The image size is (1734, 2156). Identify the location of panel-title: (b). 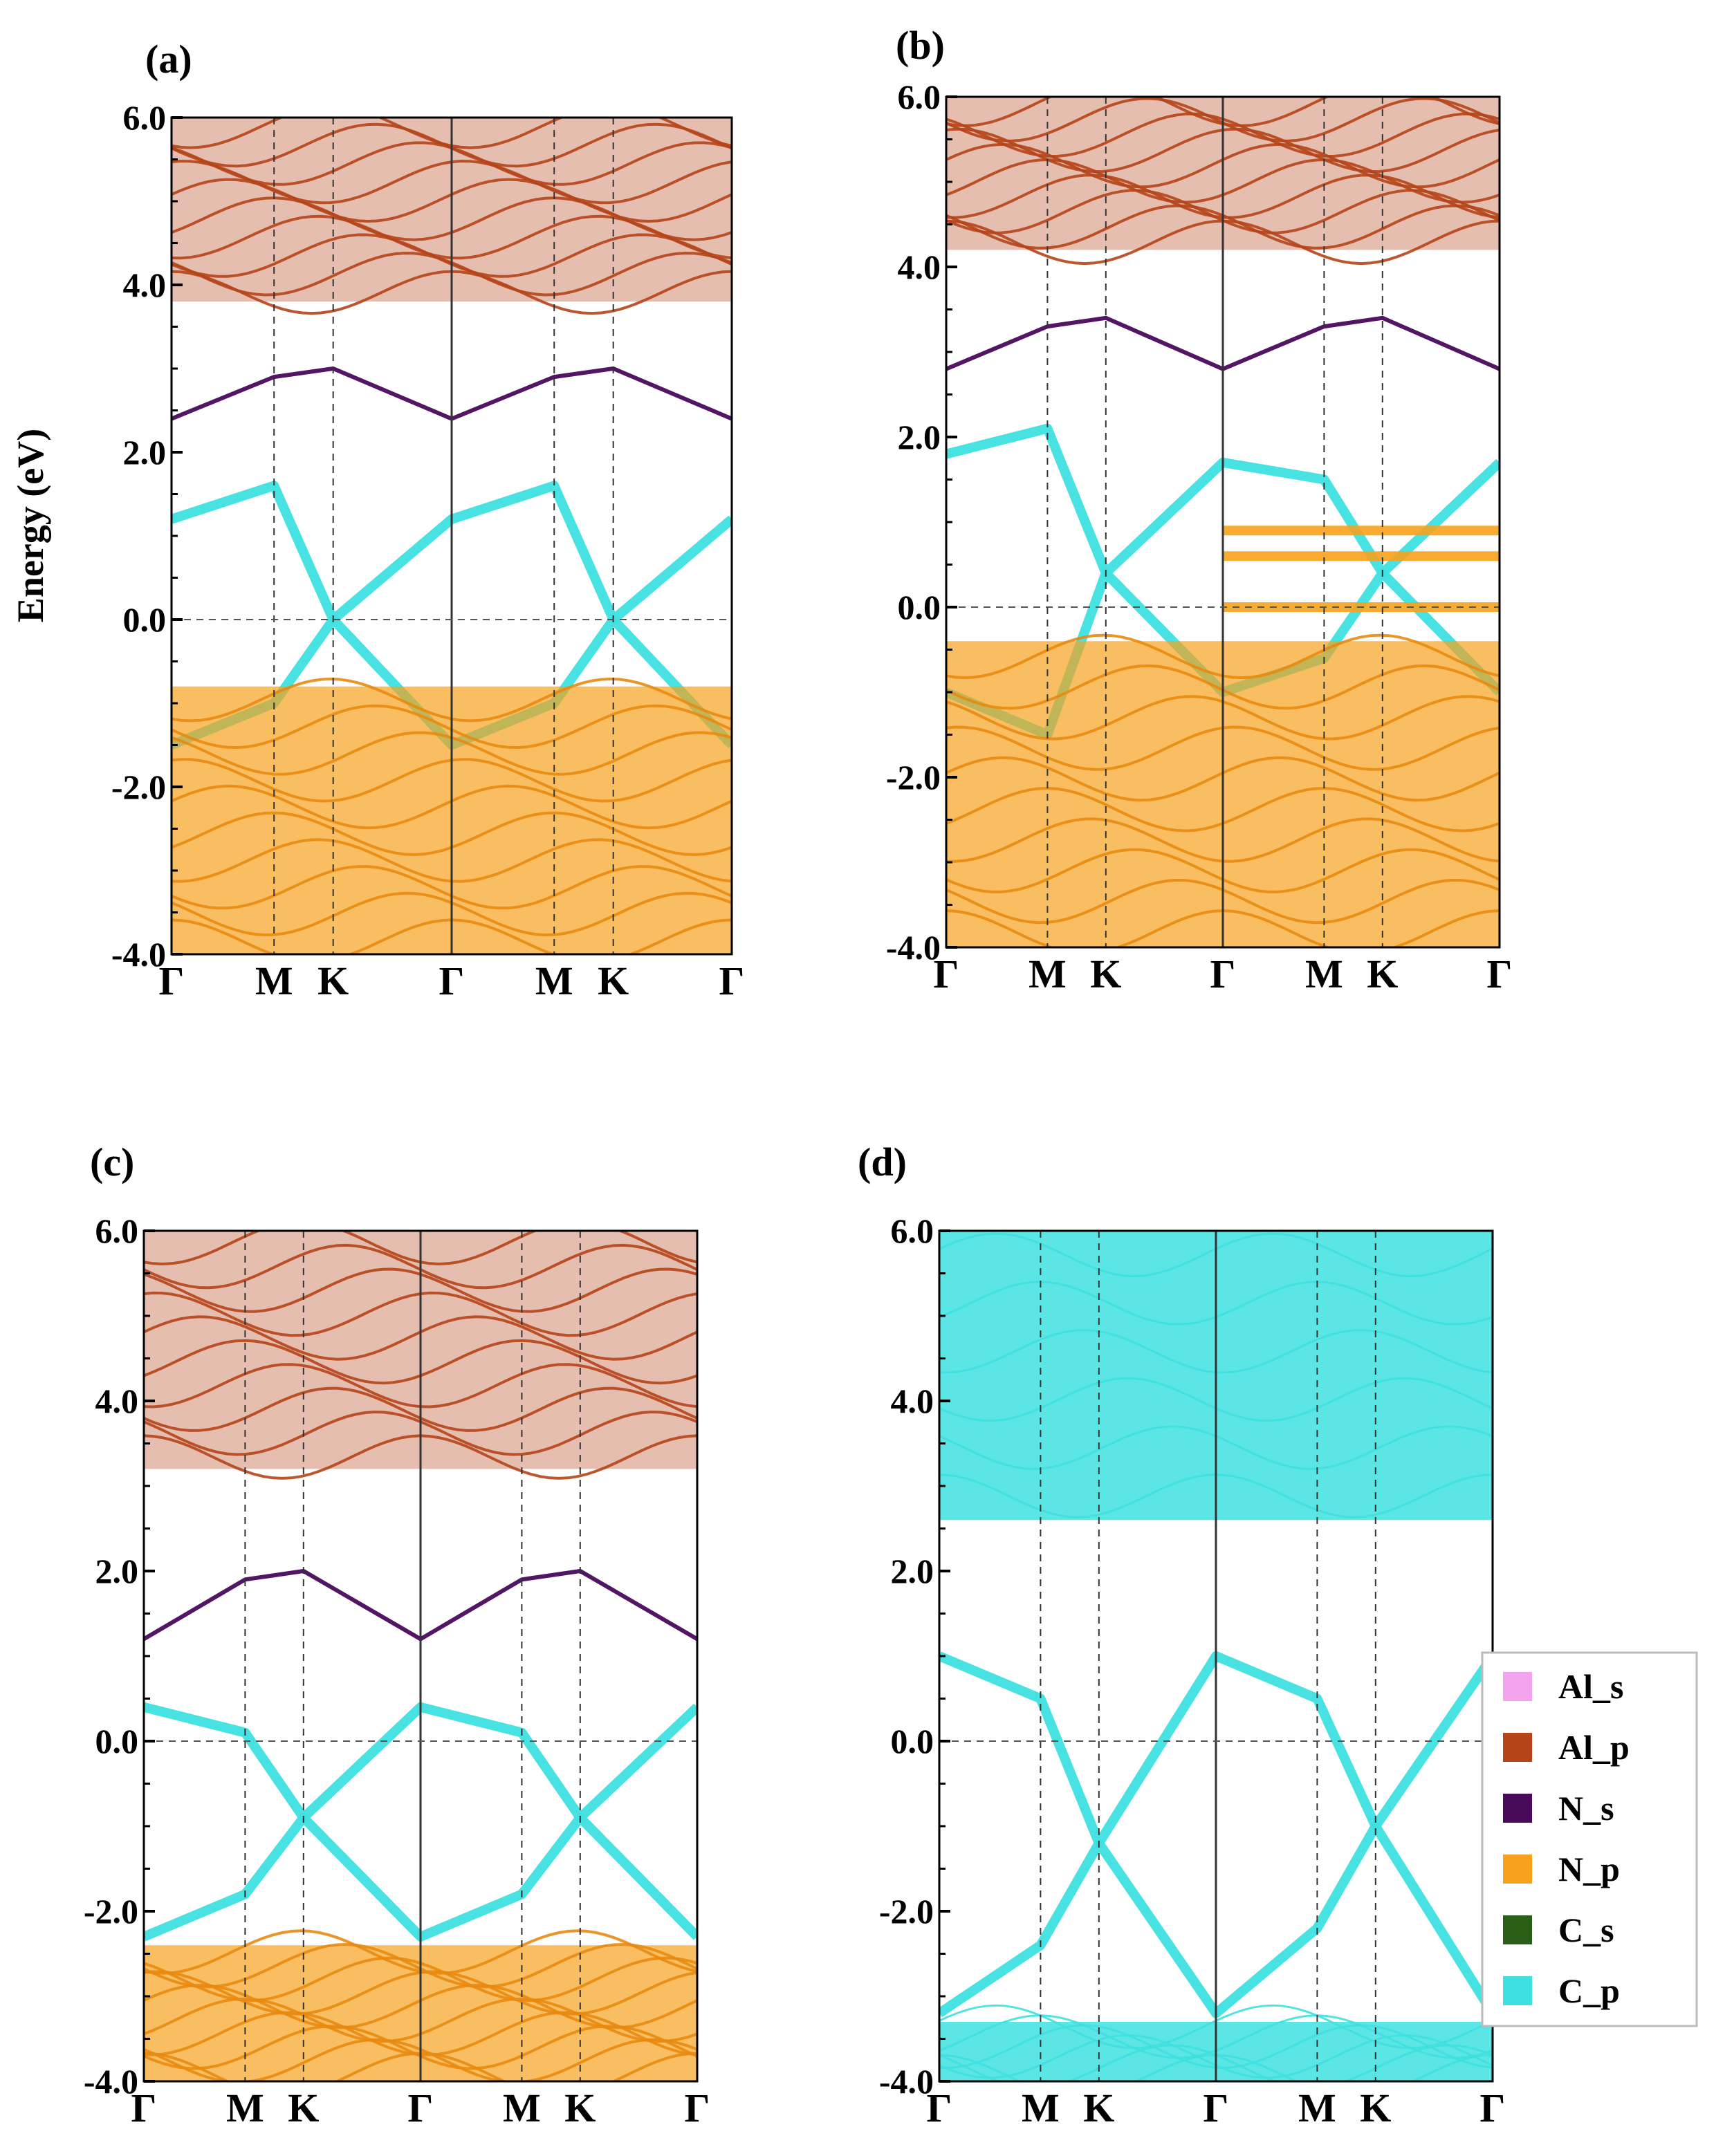
(920, 46).